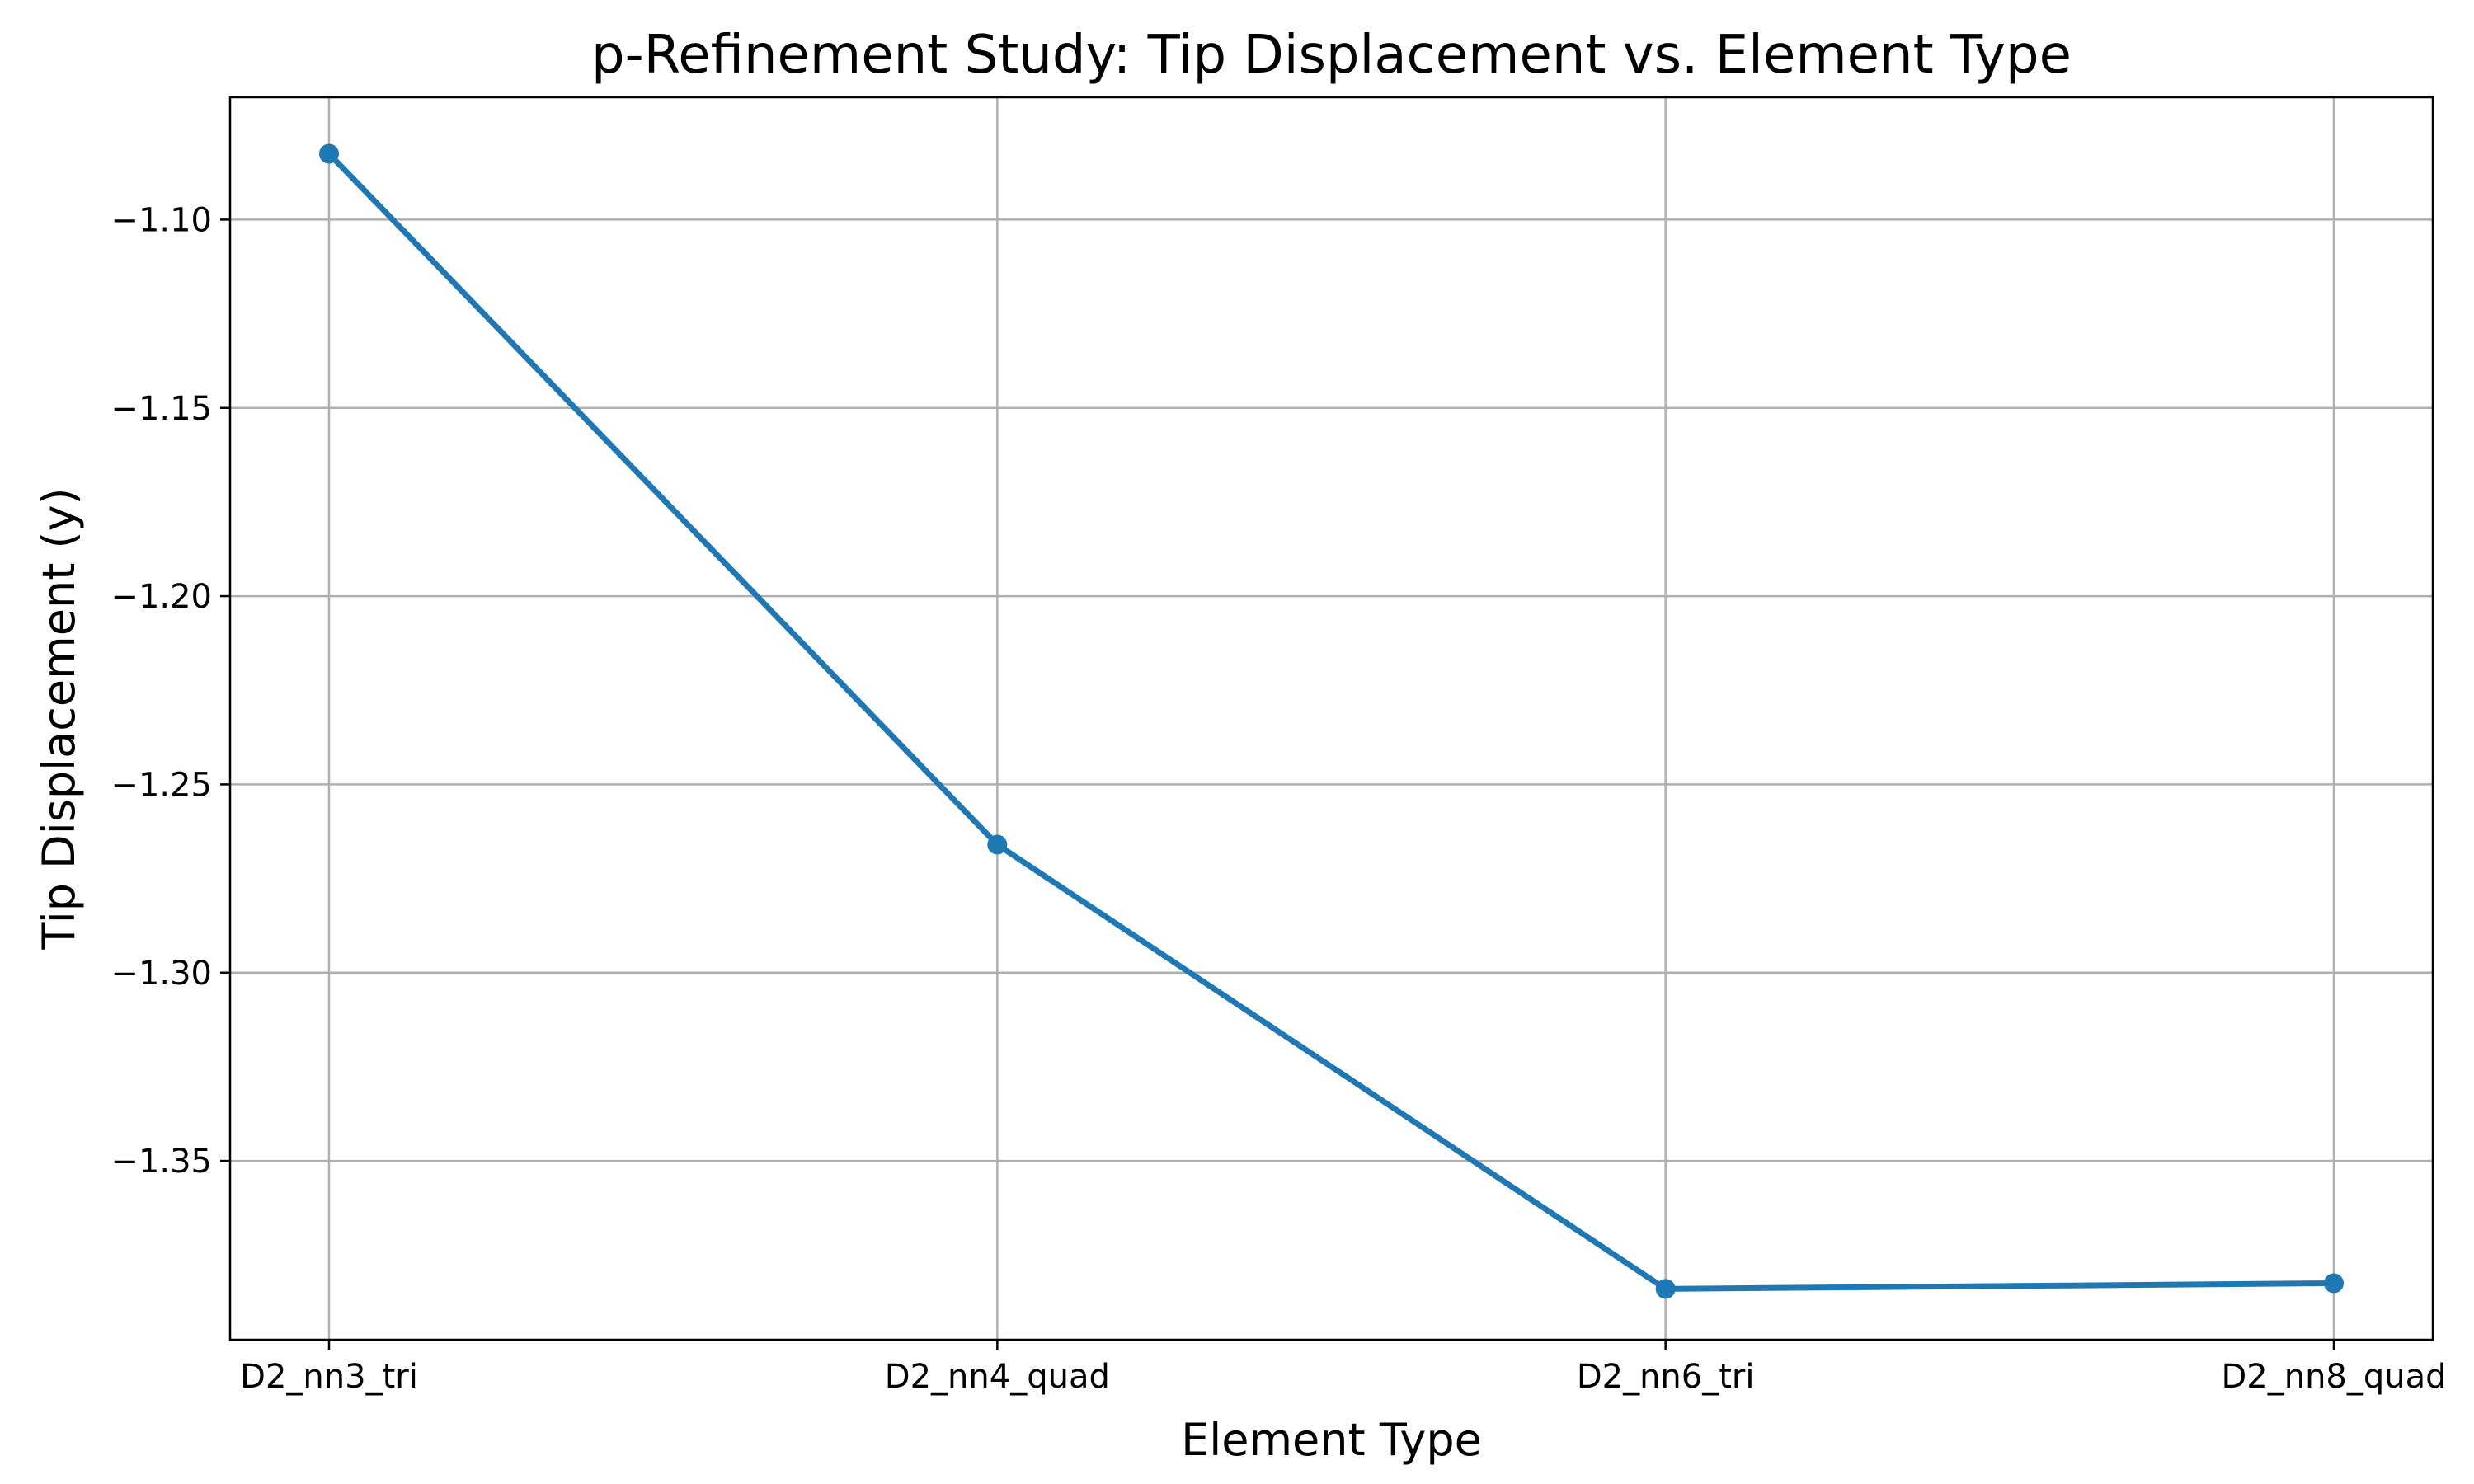 The image size is (2474, 1484). Describe the element at coordinates (997, 845) in the screenshot. I see `data-point-D2_nn4_quad` at that location.